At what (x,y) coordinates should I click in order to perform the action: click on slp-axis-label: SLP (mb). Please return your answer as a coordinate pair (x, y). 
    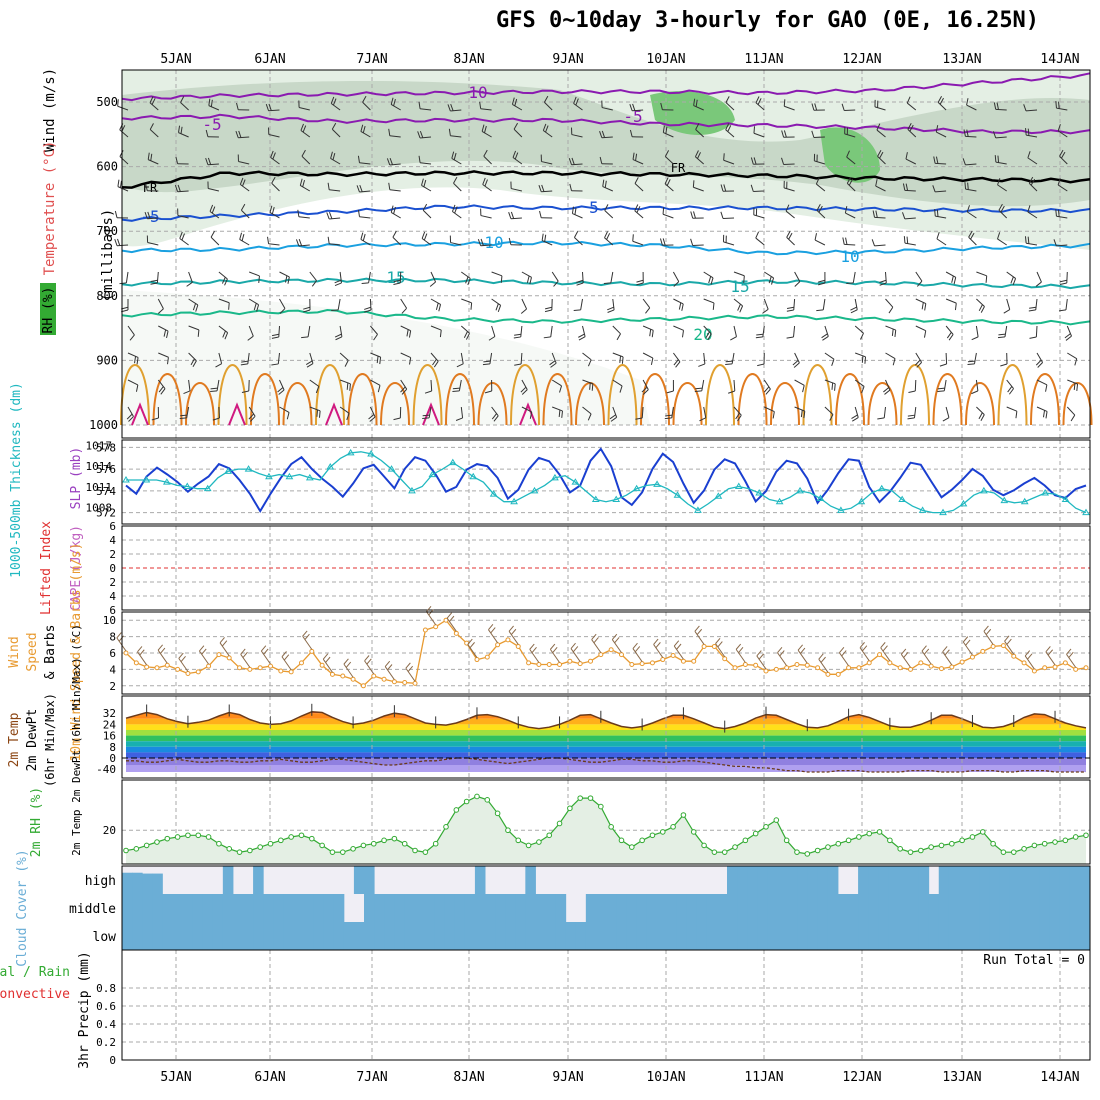
    Looking at the image, I should click on (76, 478).